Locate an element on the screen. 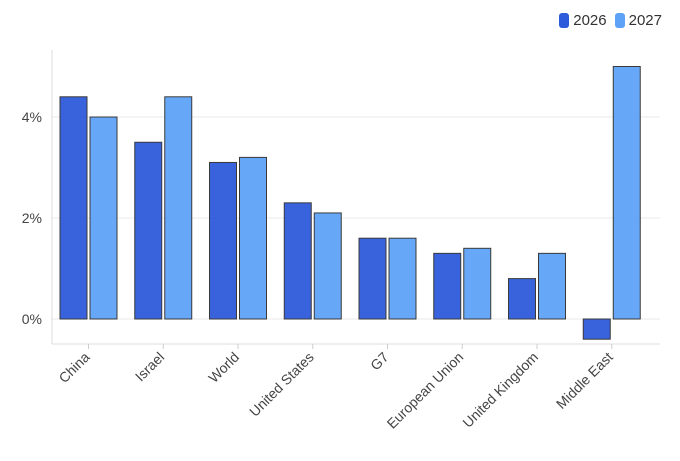 This screenshot has height=461, width=680. bar-2027-united-kingdom is located at coordinates (552, 286).